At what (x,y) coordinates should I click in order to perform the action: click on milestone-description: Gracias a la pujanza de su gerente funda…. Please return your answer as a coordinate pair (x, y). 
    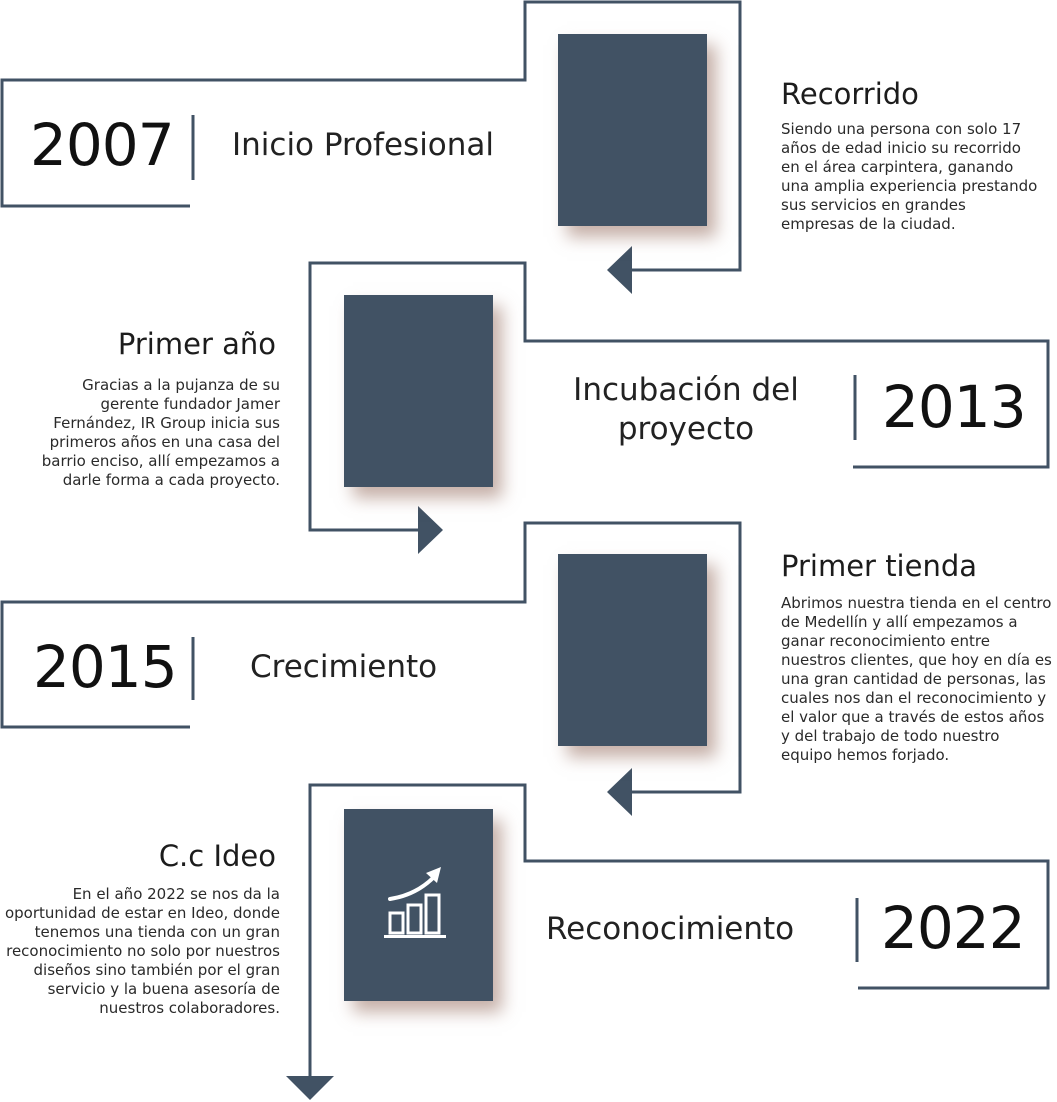
    Looking at the image, I should click on (160, 432).